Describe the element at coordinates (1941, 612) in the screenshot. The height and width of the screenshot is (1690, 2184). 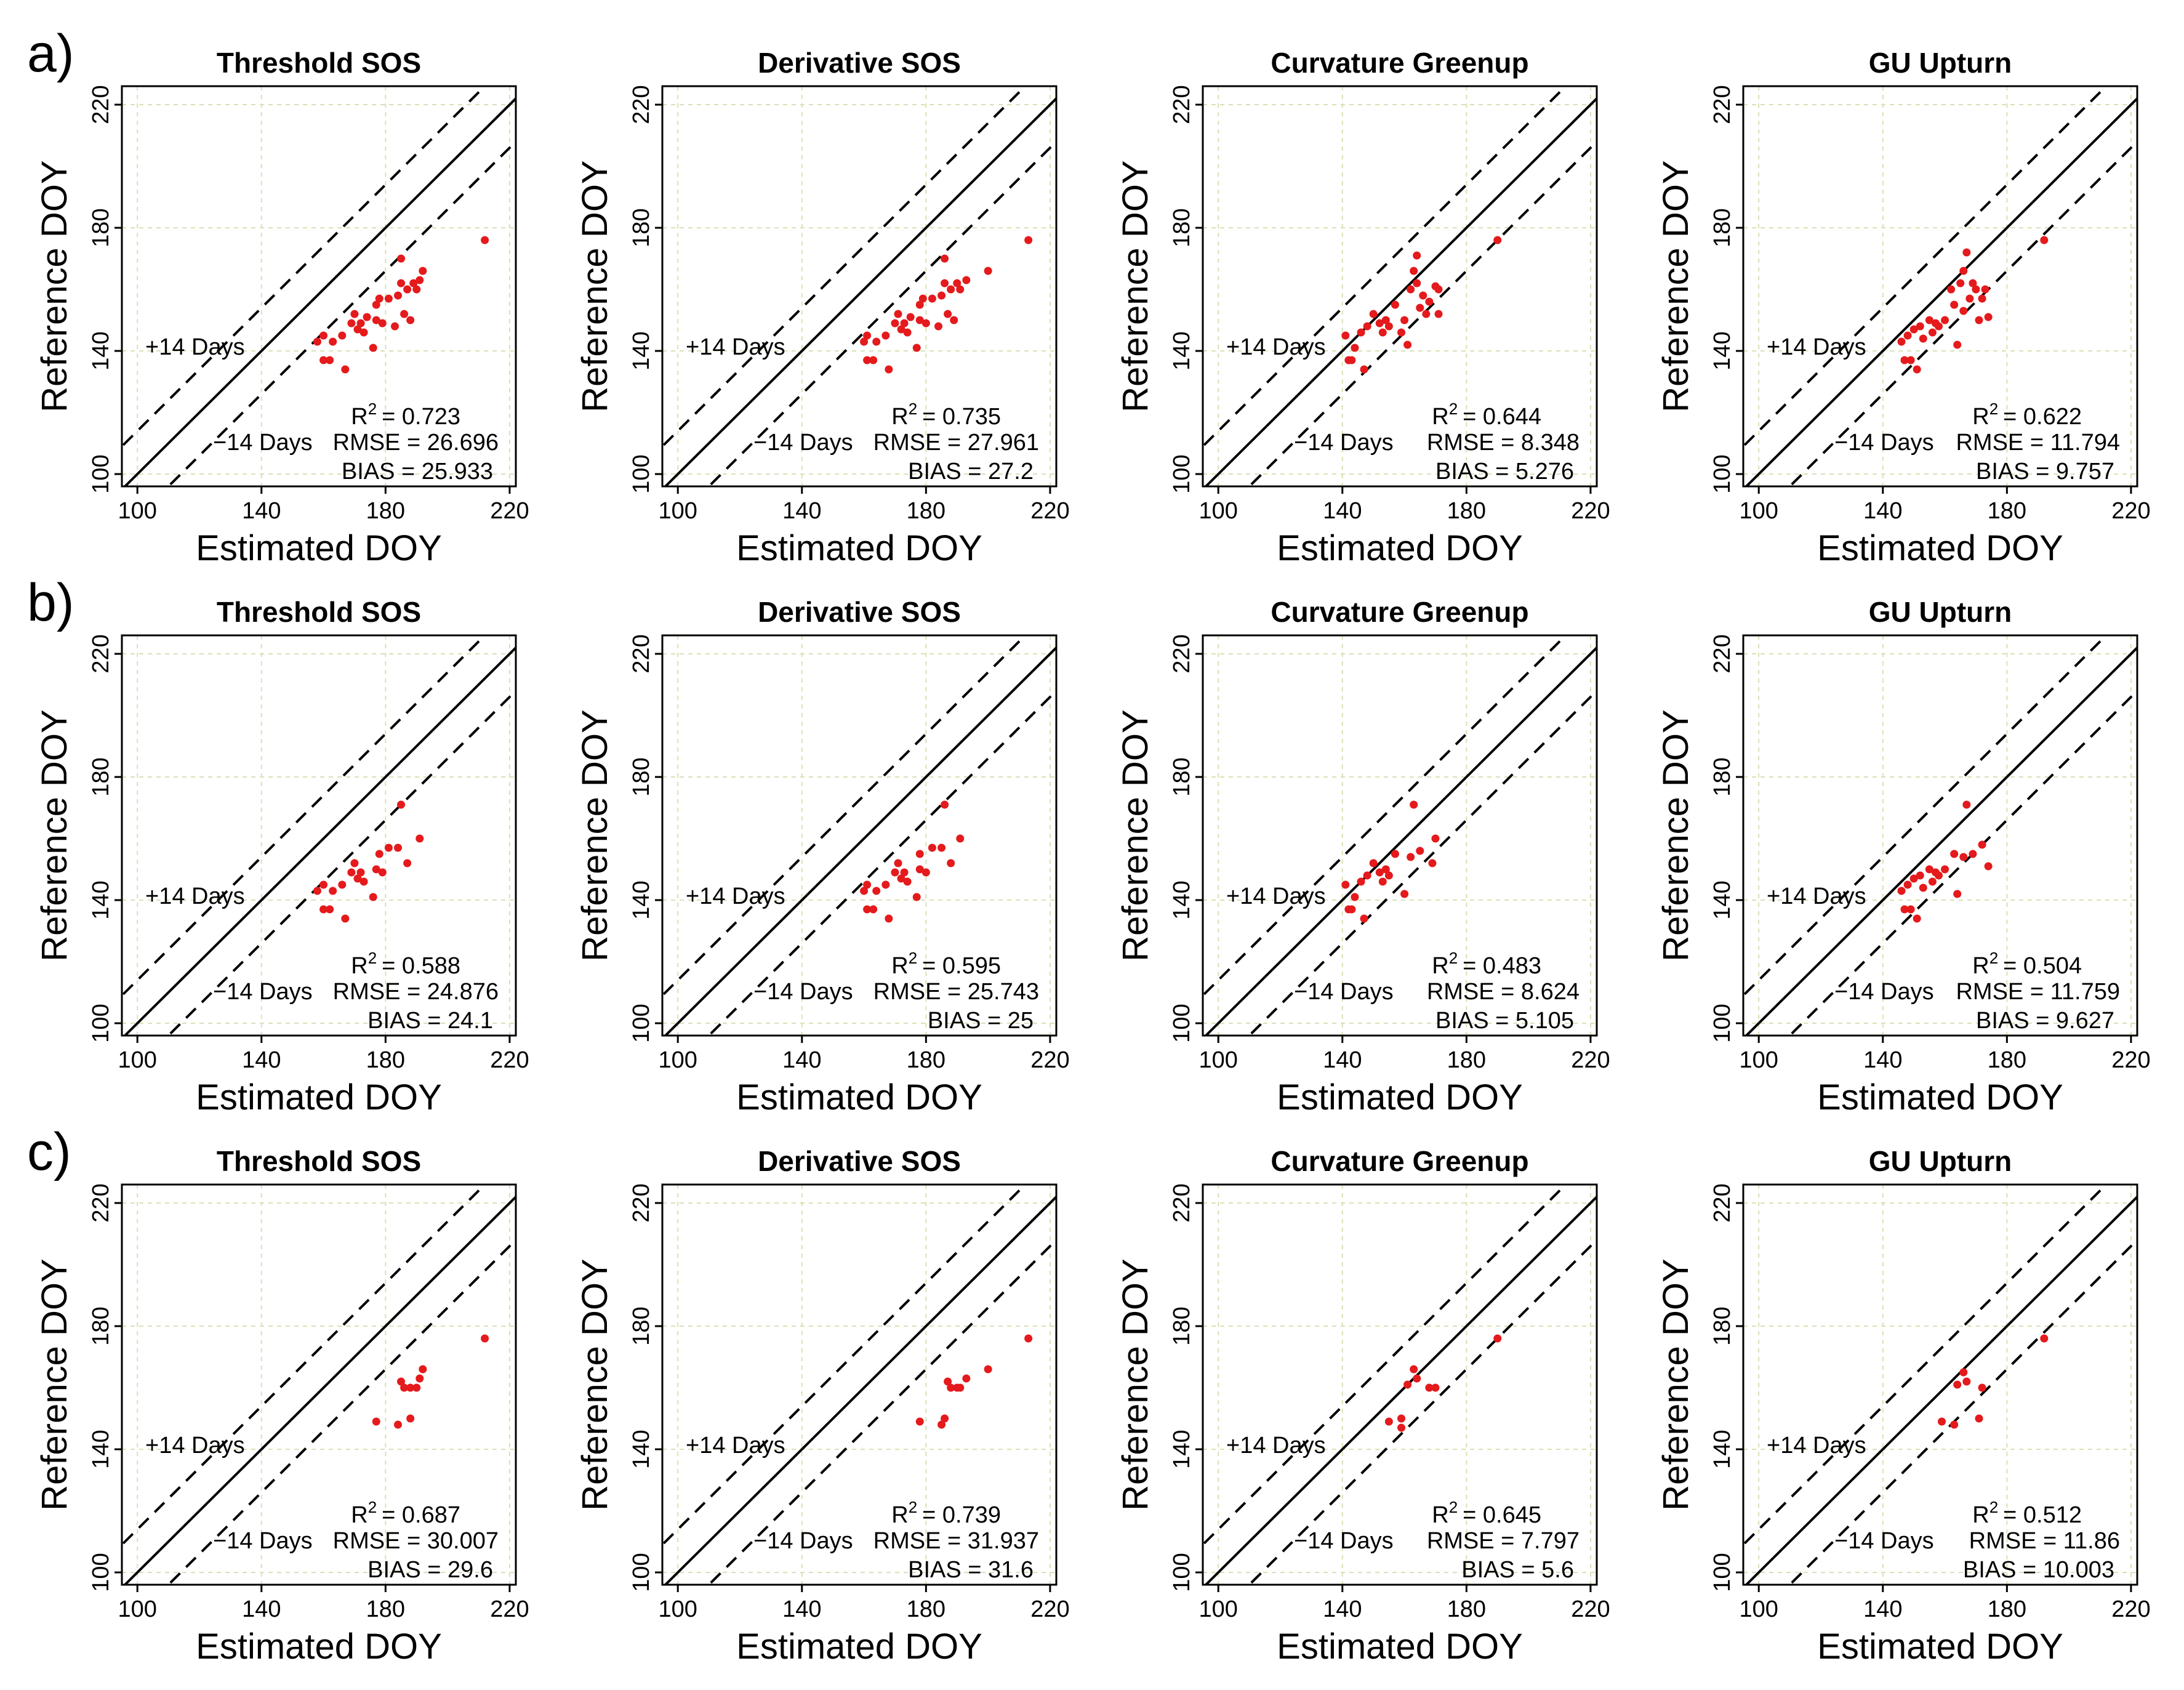
I see `panel-title: GU Upturn` at that location.